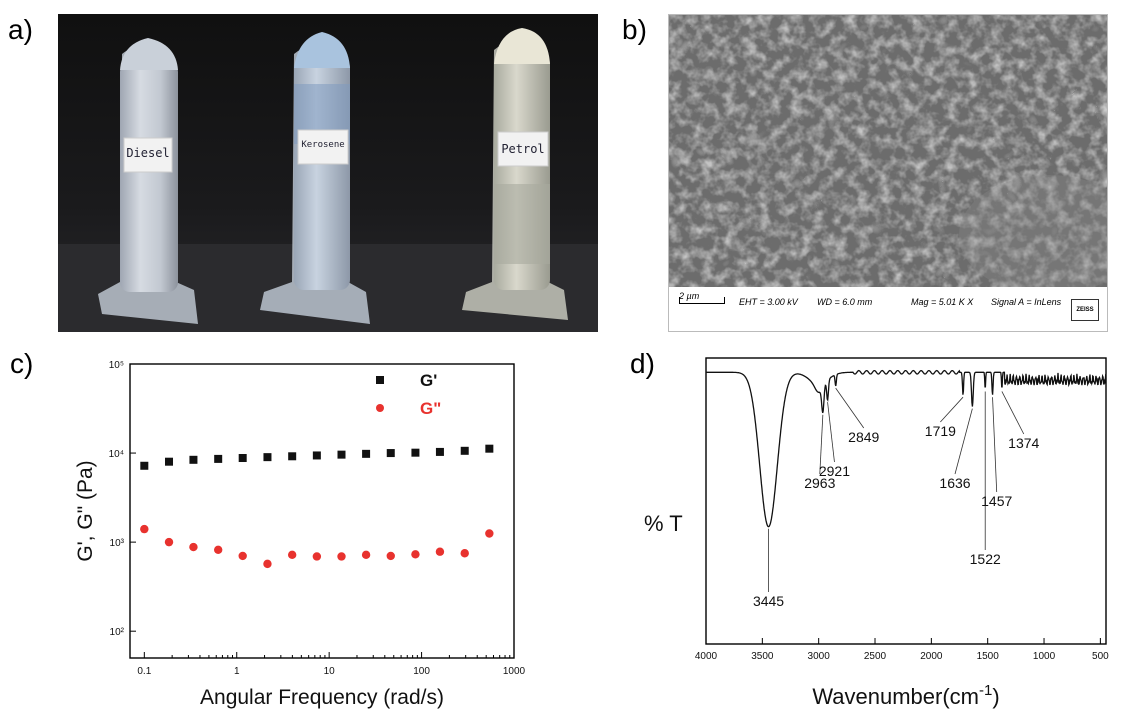 The width and height of the screenshot is (1132, 714). Describe the element at coordinates (1023, 443) in the screenshot. I see `ftir-peak-label: 1374` at that location.